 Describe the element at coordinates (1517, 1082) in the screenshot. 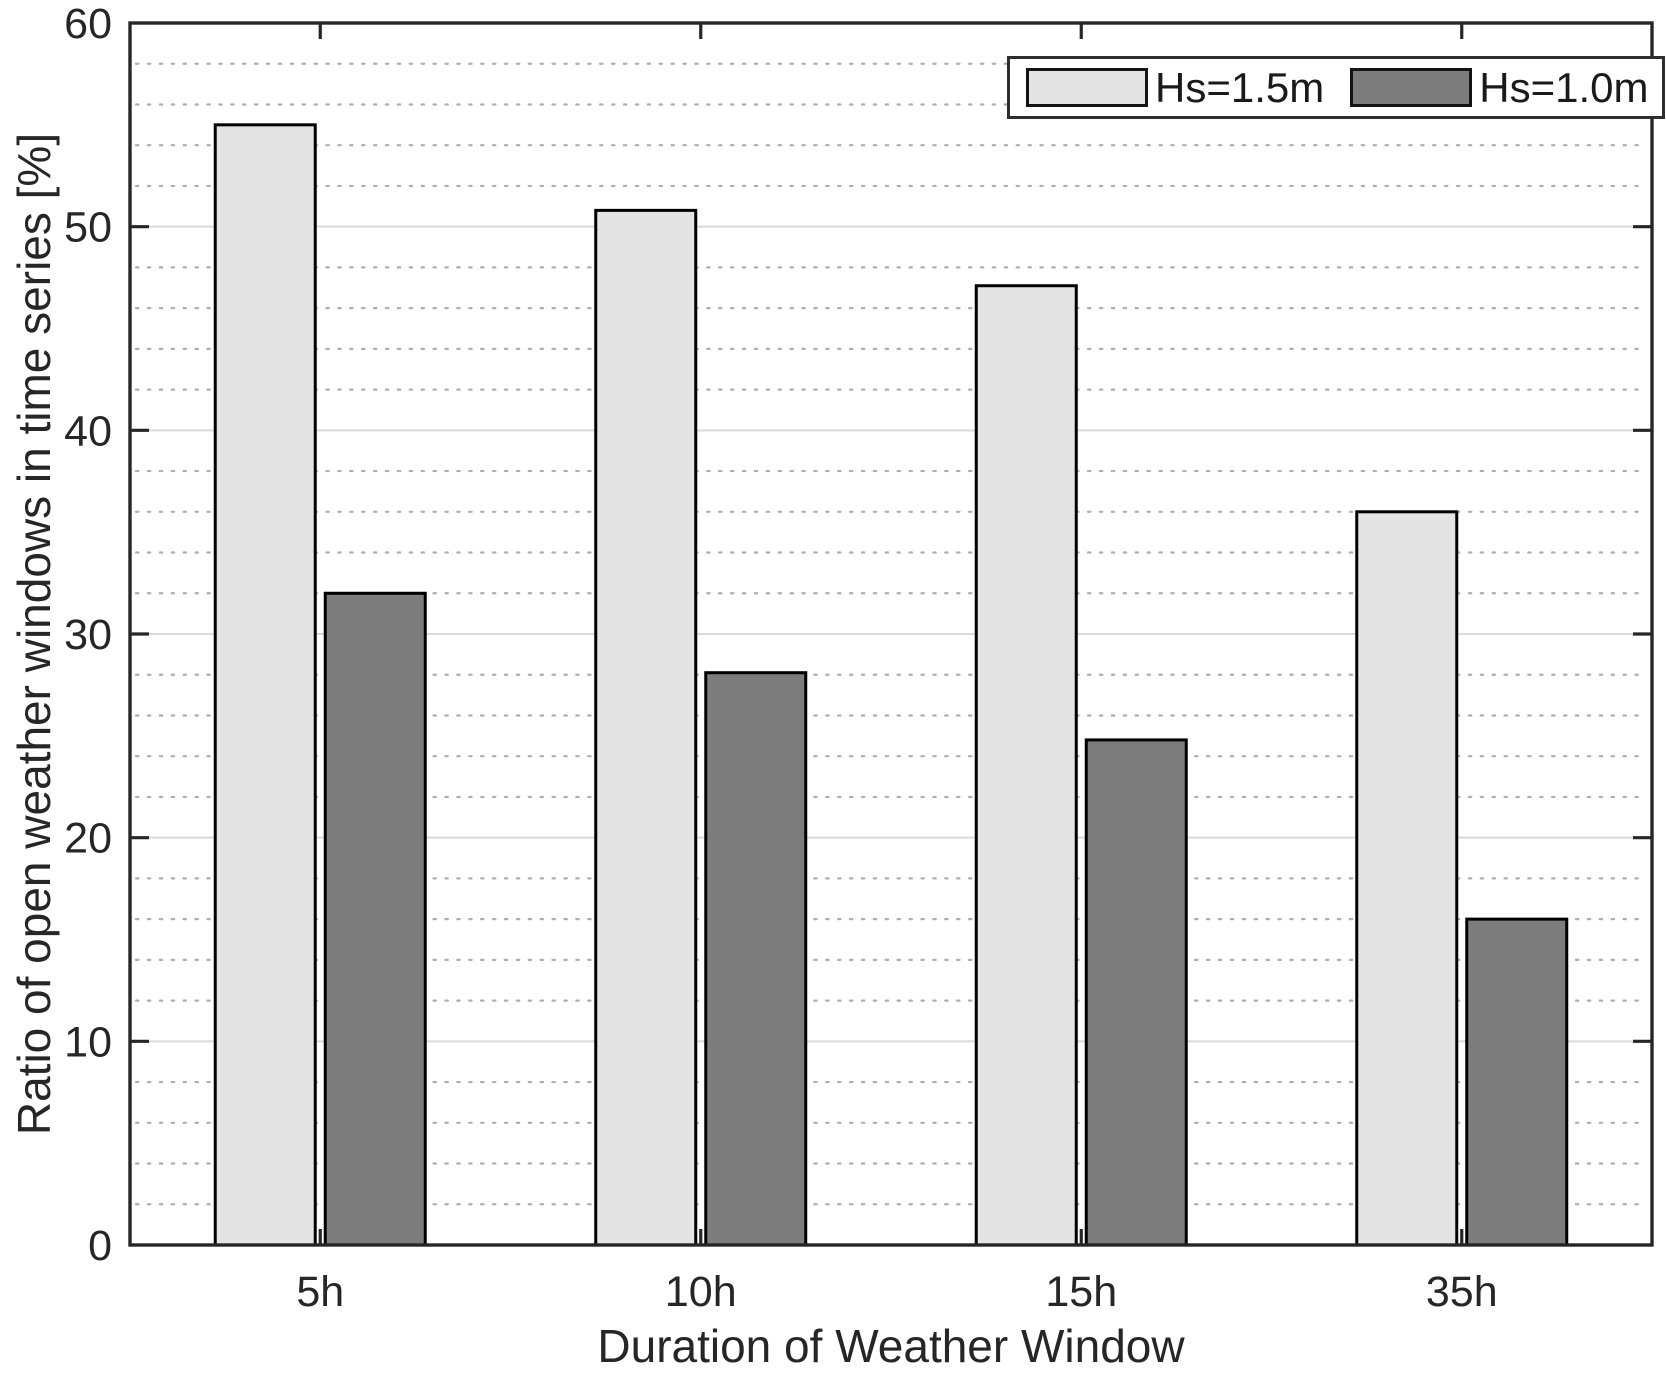

I see `bar-hs10m-35h` at that location.